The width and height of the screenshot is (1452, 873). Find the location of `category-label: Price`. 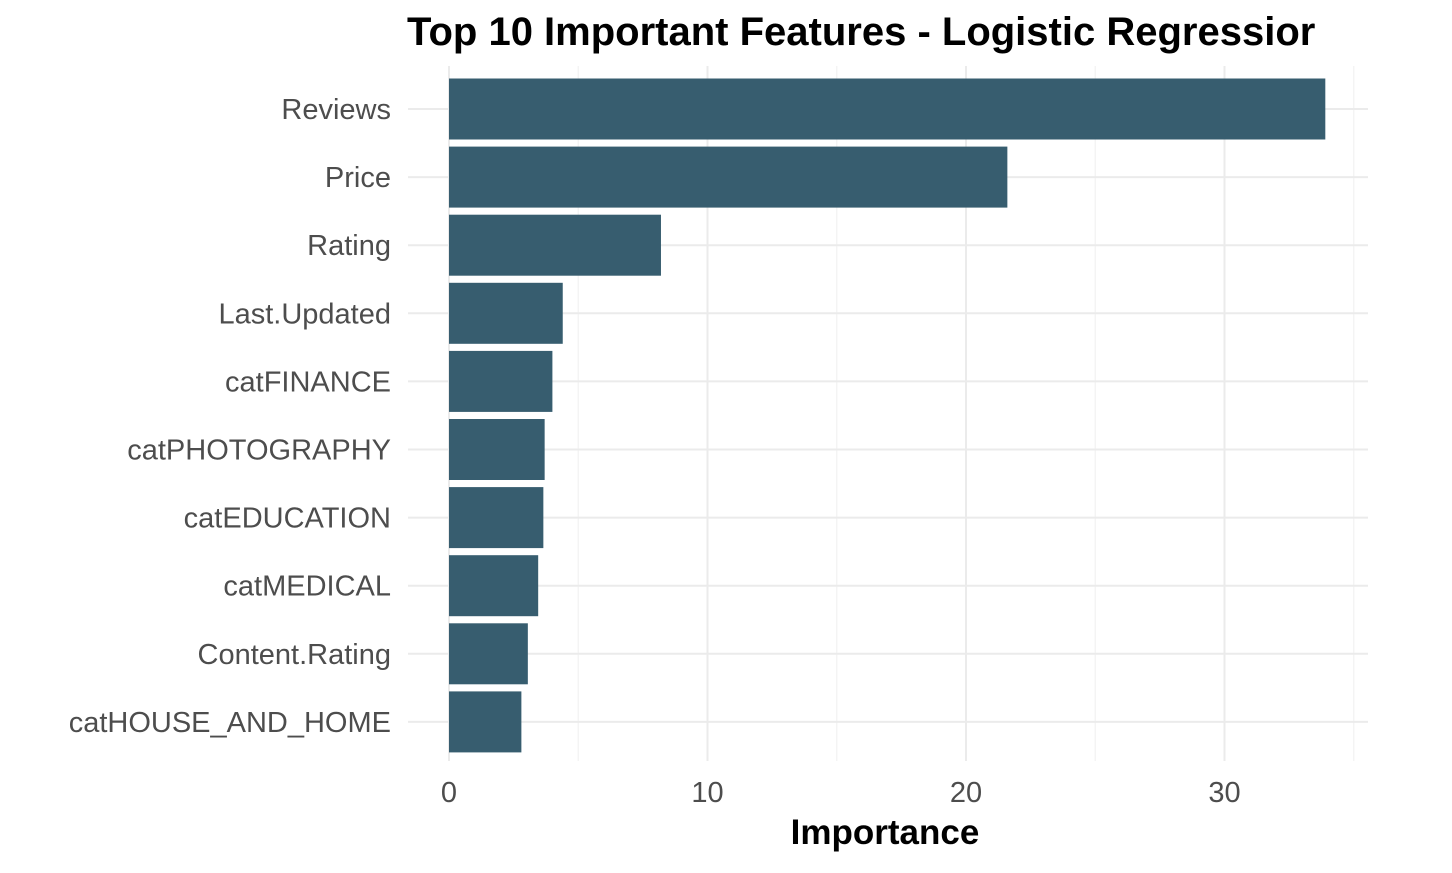

category-label: Price is located at coordinates (358, 178).